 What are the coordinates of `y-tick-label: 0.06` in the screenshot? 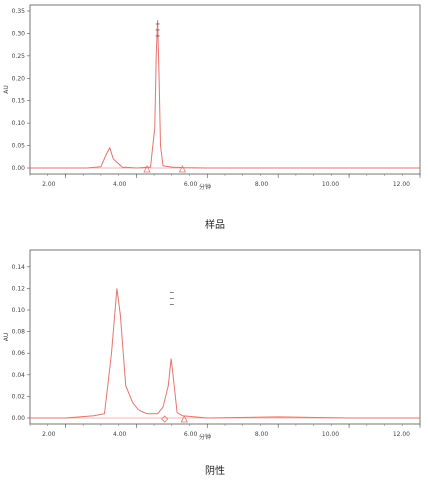 It's located at (19, 353).